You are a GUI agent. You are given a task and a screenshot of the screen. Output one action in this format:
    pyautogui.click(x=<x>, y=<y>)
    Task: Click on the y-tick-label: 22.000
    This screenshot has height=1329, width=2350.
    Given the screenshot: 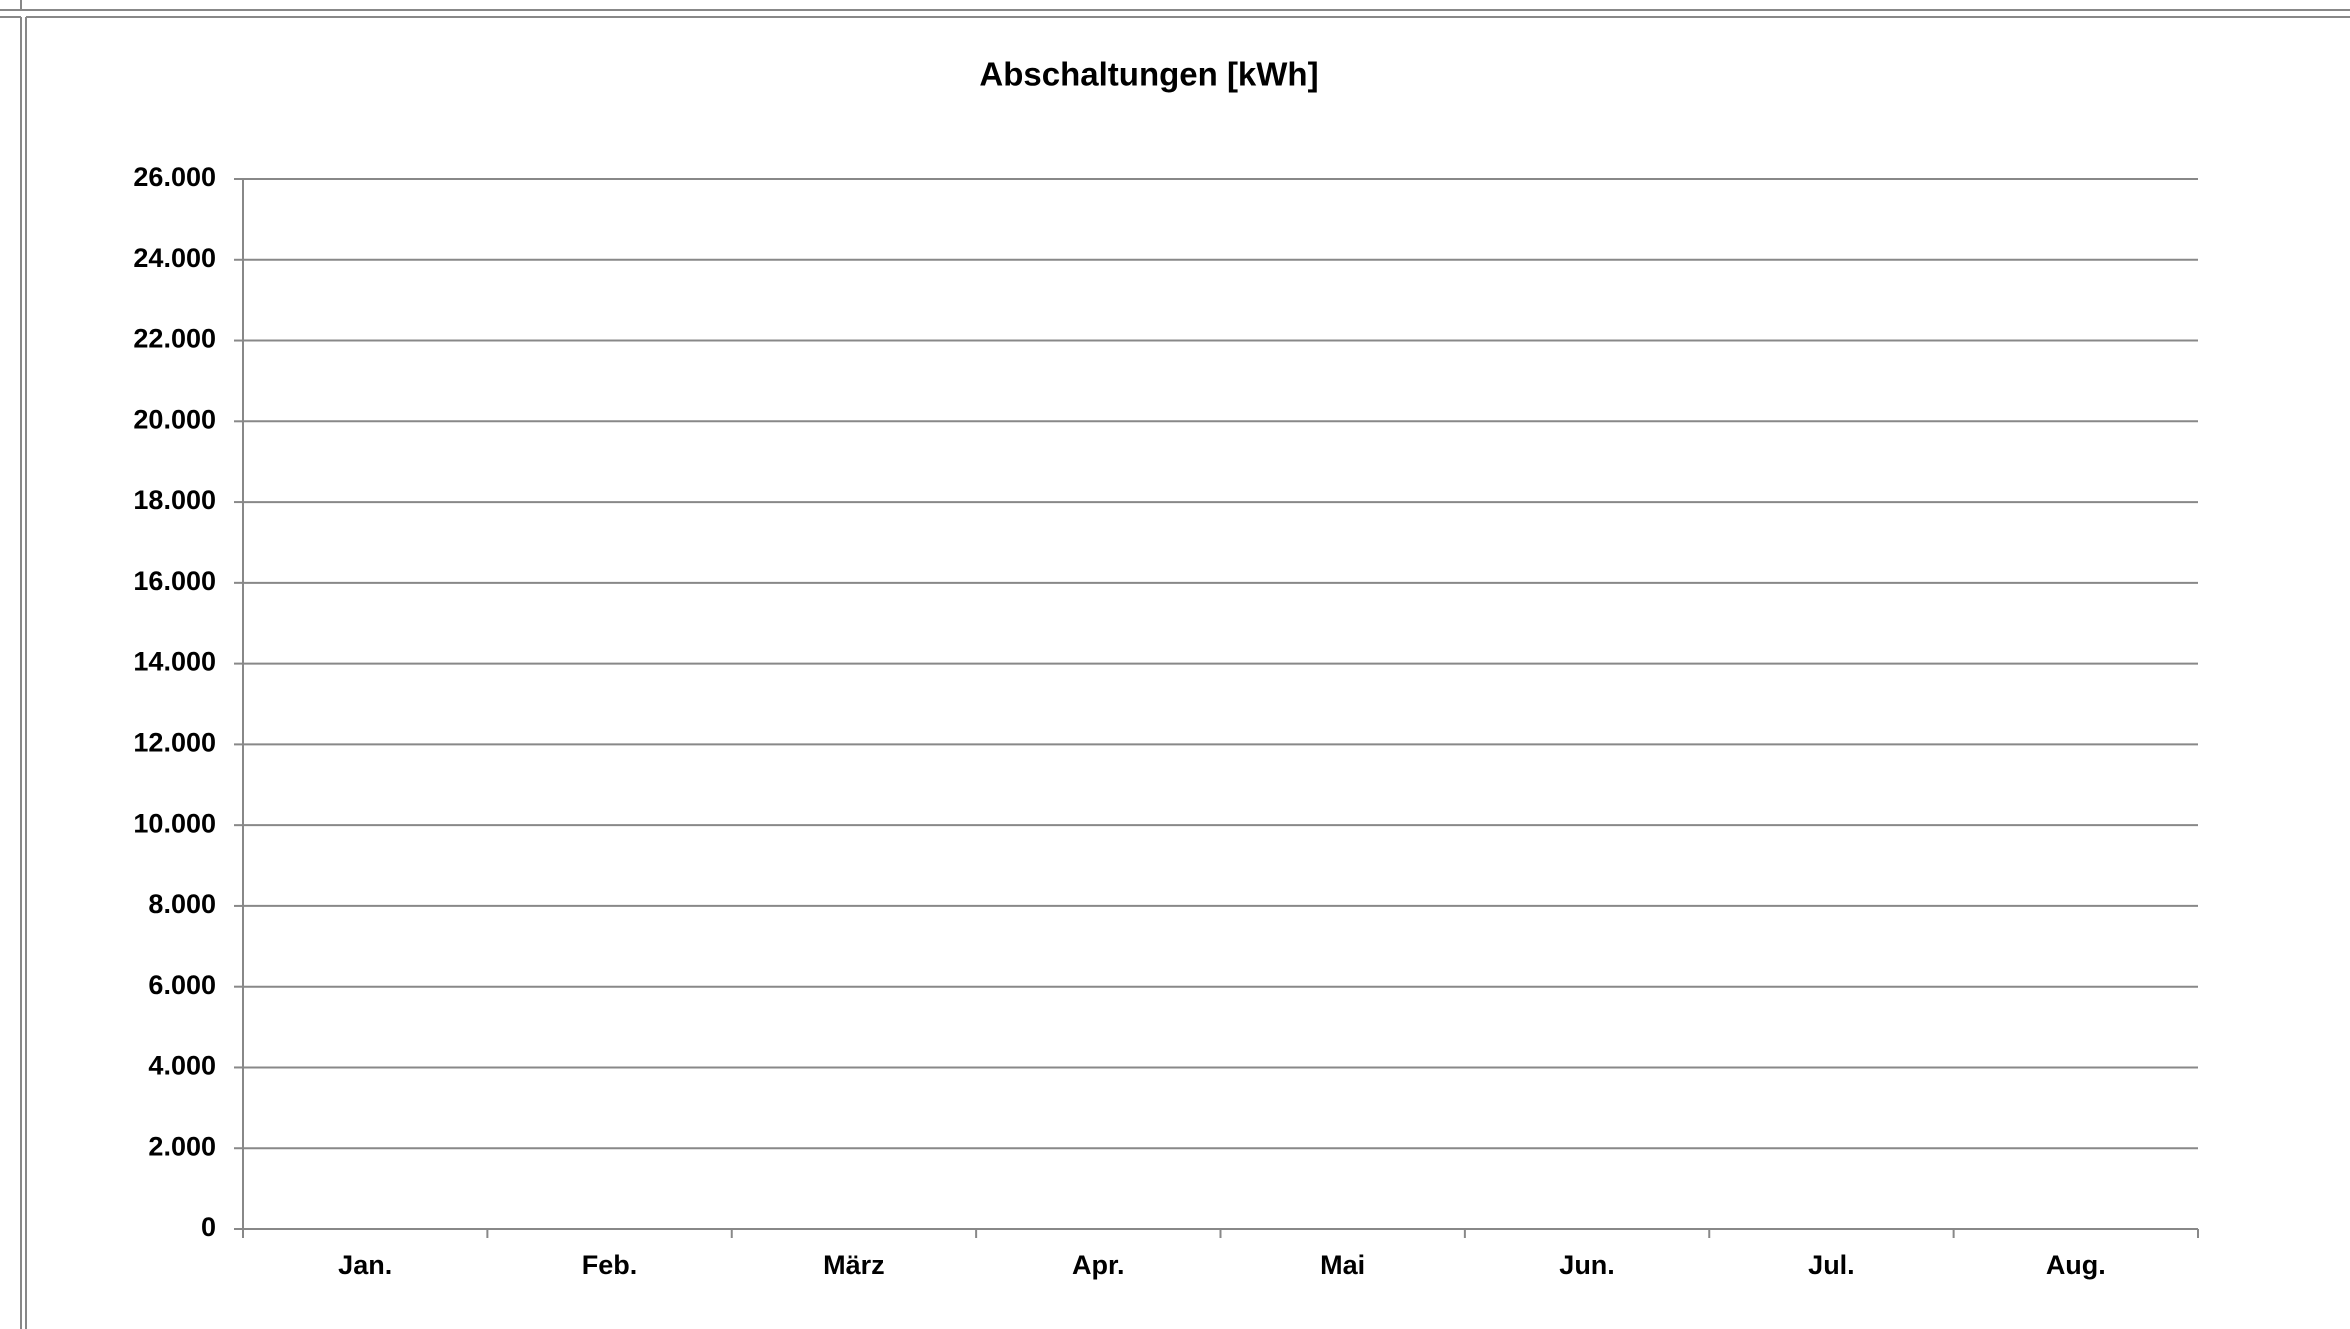 What is the action you would take?
    pyautogui.click(x=174, y=339)
    